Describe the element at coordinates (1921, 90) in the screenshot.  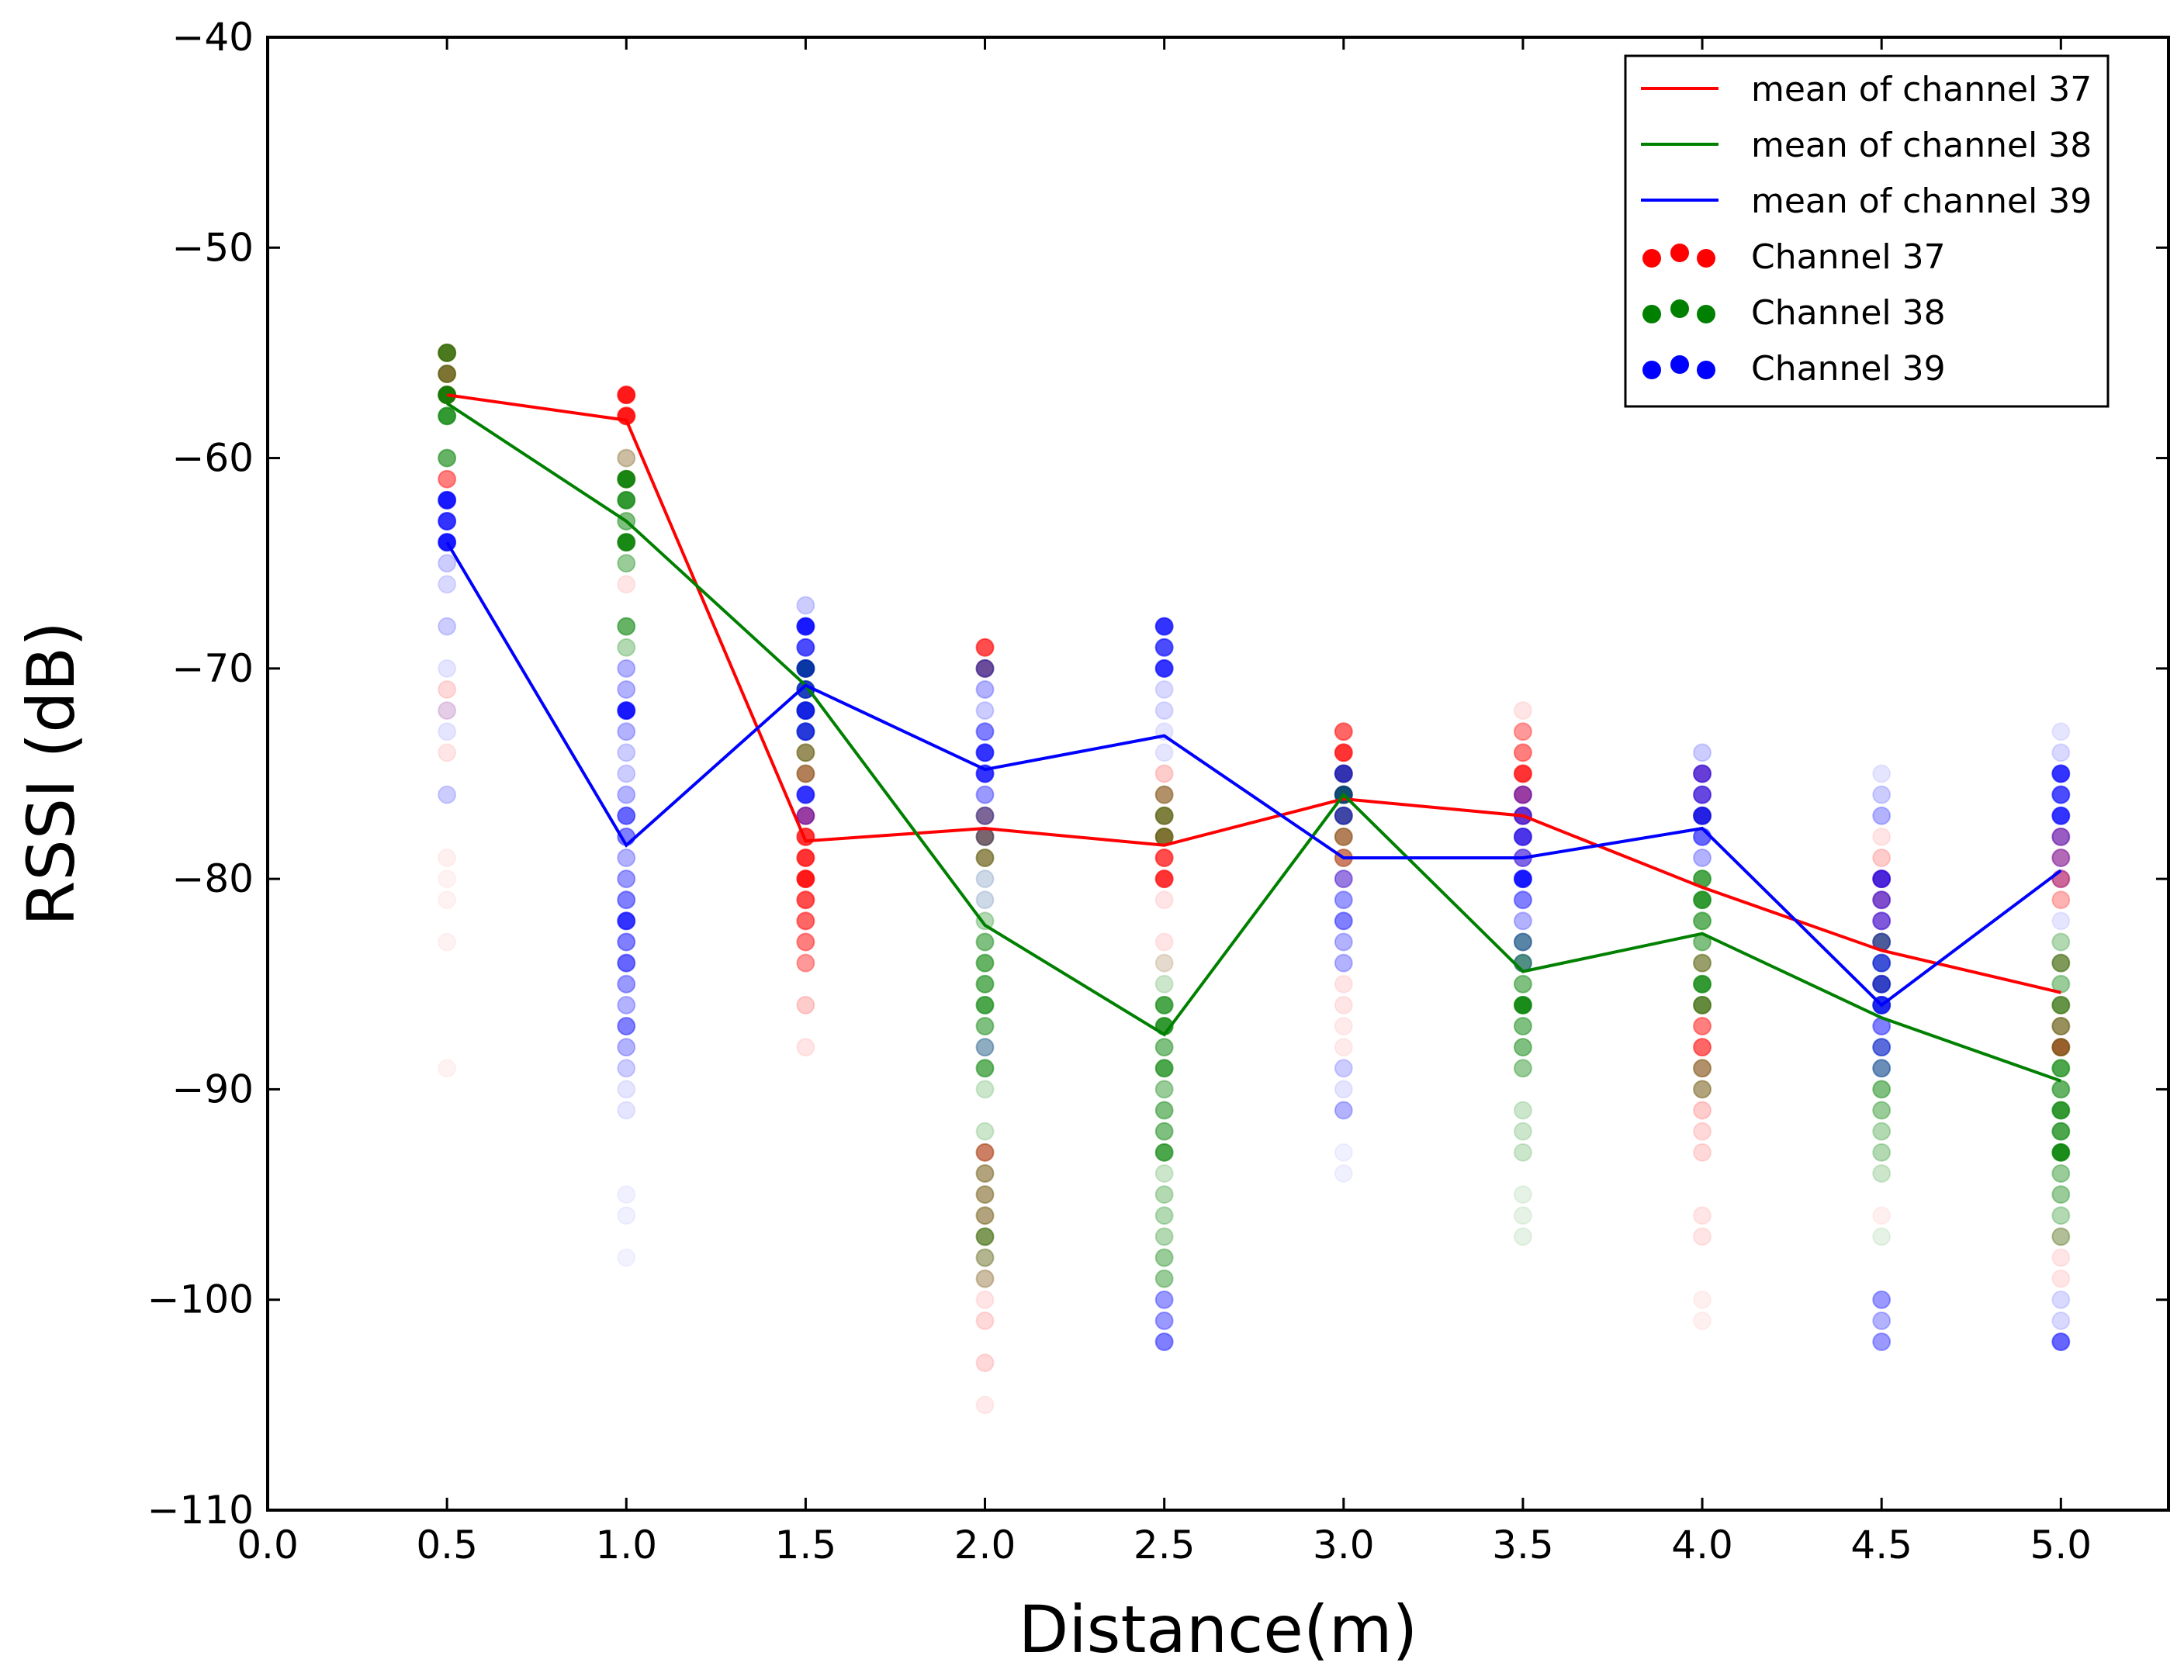
I see `legend-label: mean of channel 37` at that location.